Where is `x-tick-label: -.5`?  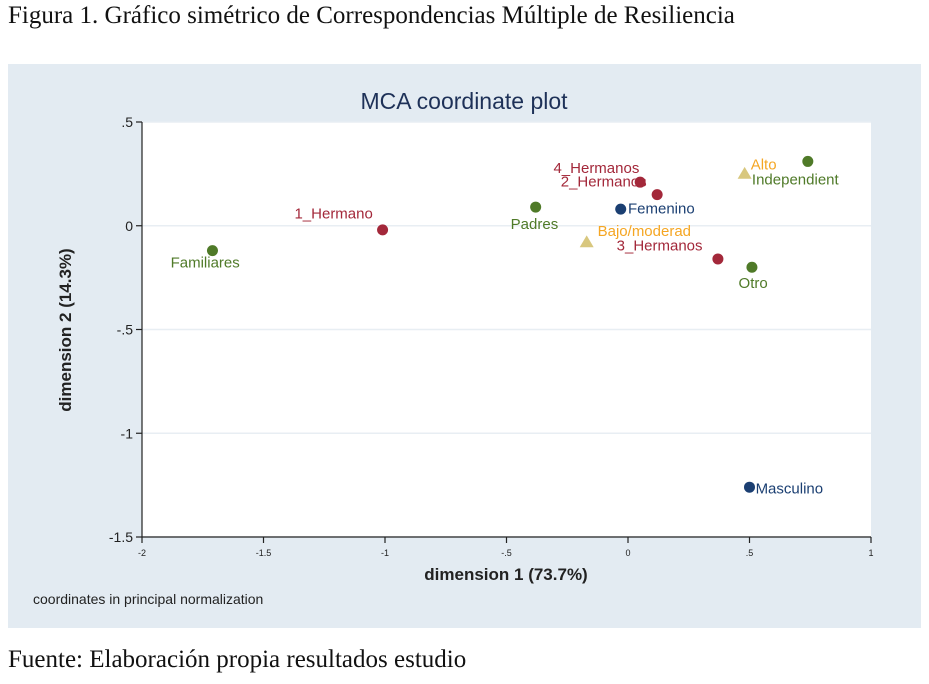 x-tick-label: -.5 is located at coordinates (506, 553).